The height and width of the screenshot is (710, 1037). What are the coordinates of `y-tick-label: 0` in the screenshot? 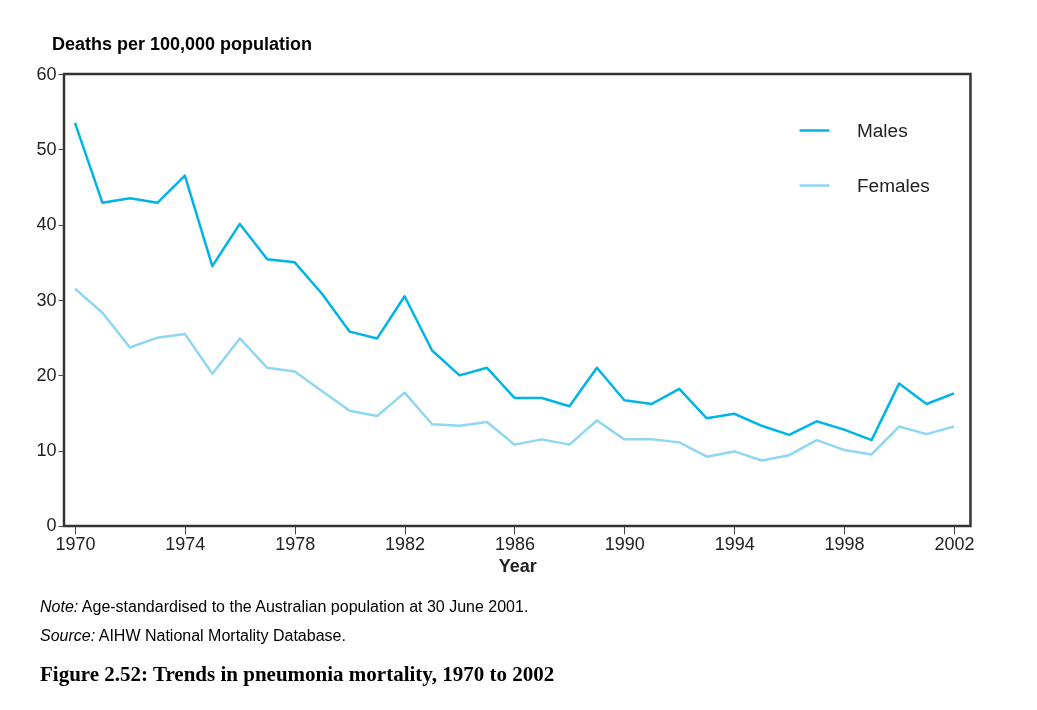 It's located at (51, 525).